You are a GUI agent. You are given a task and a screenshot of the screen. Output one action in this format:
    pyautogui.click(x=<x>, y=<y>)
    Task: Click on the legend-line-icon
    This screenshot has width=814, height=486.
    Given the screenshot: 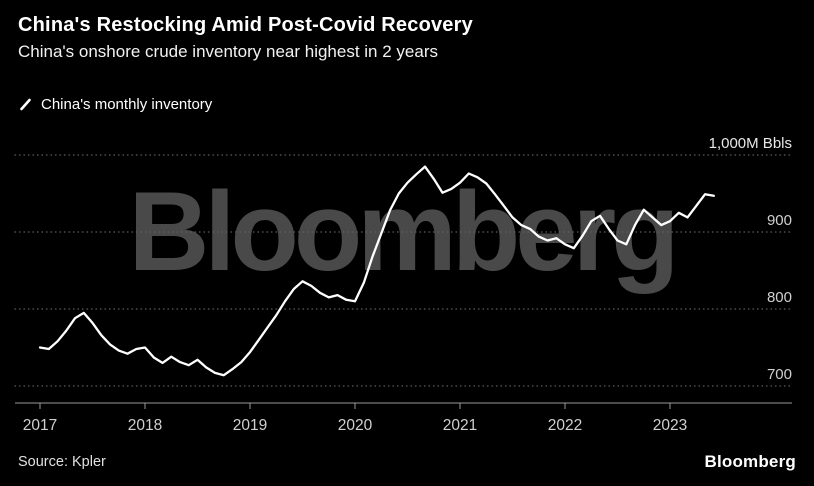 What is the action you would take?
    pyautogui.click(x=25, y=104)
    